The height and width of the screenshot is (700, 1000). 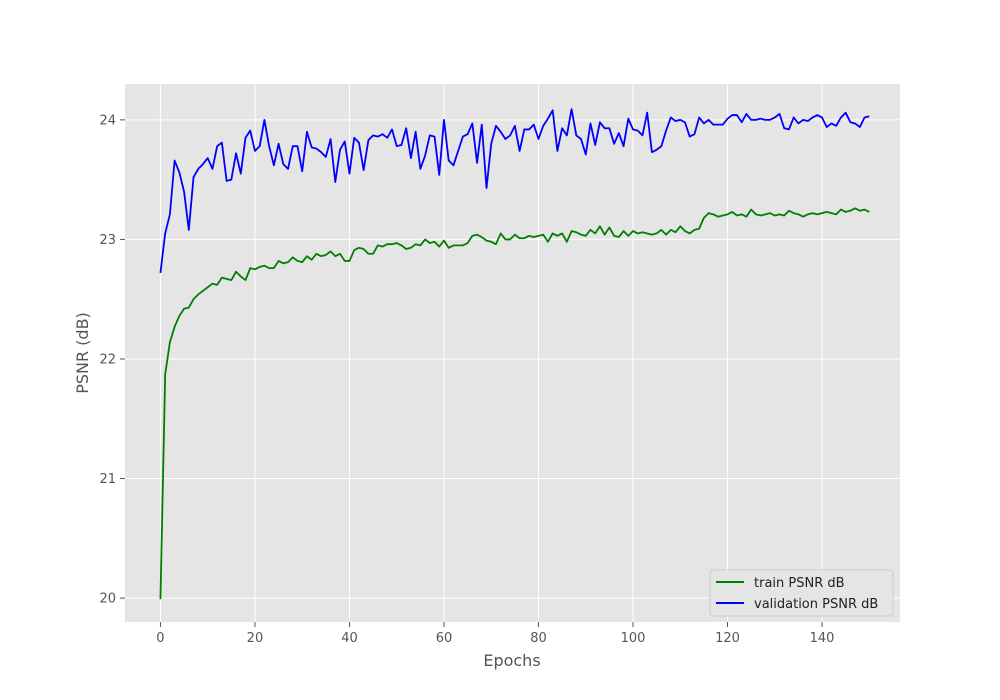 I want to click on x-tick-label: 40, so click(x=349, y=638).